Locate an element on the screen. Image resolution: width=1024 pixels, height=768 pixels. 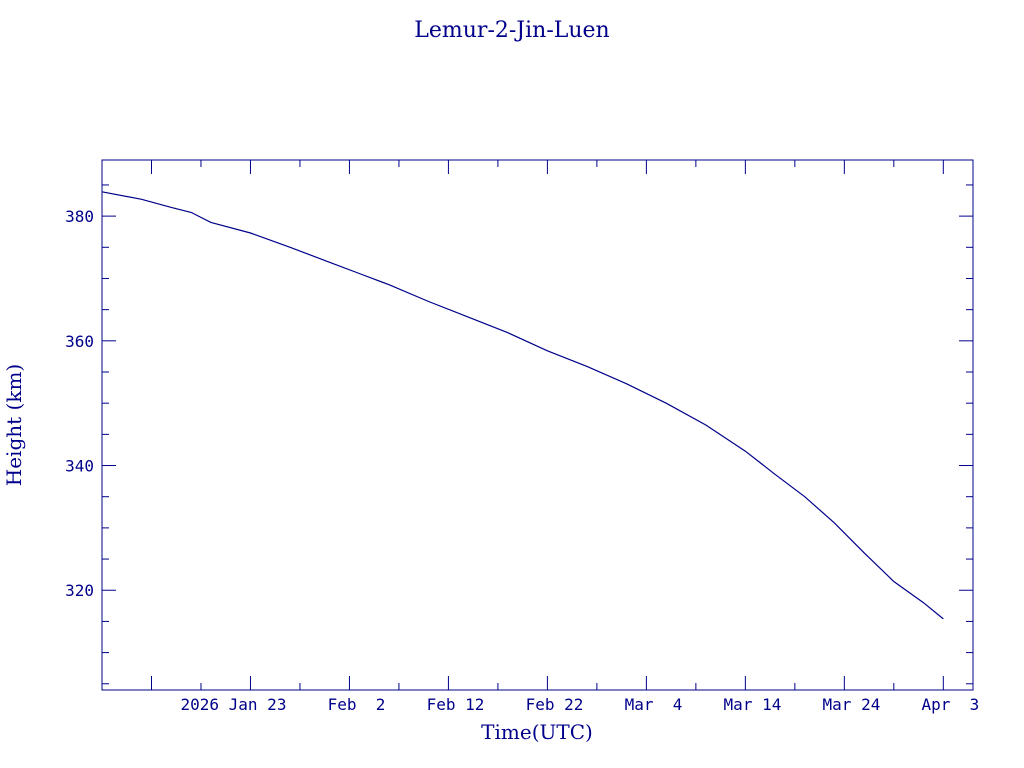
y-axis-label: Height (km) is located at coordinates (14, 425).